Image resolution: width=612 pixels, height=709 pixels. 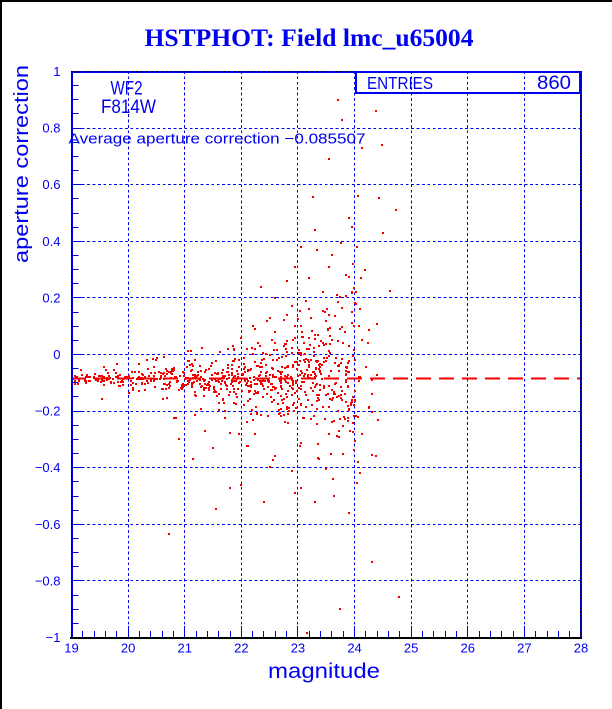 What do you see at coordinates (51, 128) in the screenshot?
I see `svg-text: 0.8` at bounding box center [51, 128].